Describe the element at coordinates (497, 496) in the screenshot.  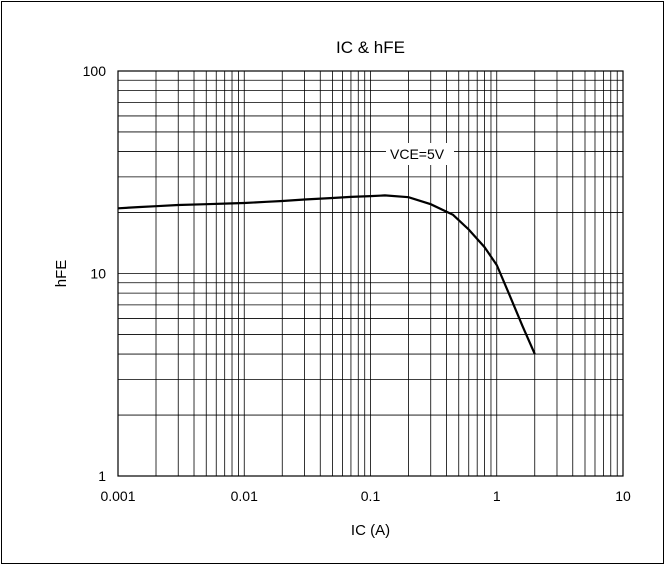
I see `x-tick-label: 1` at that location.